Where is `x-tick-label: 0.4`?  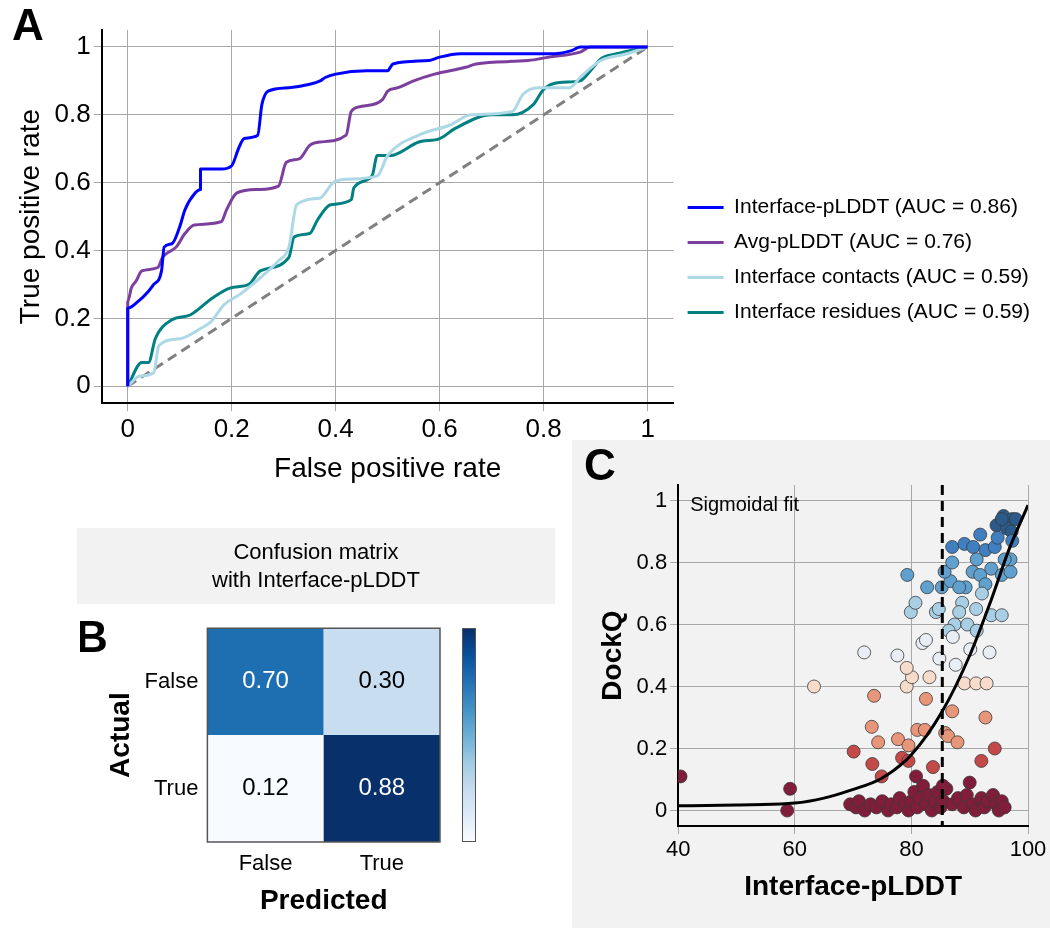
x-tick-label: 0.4 is located at coordinates (335, 427).